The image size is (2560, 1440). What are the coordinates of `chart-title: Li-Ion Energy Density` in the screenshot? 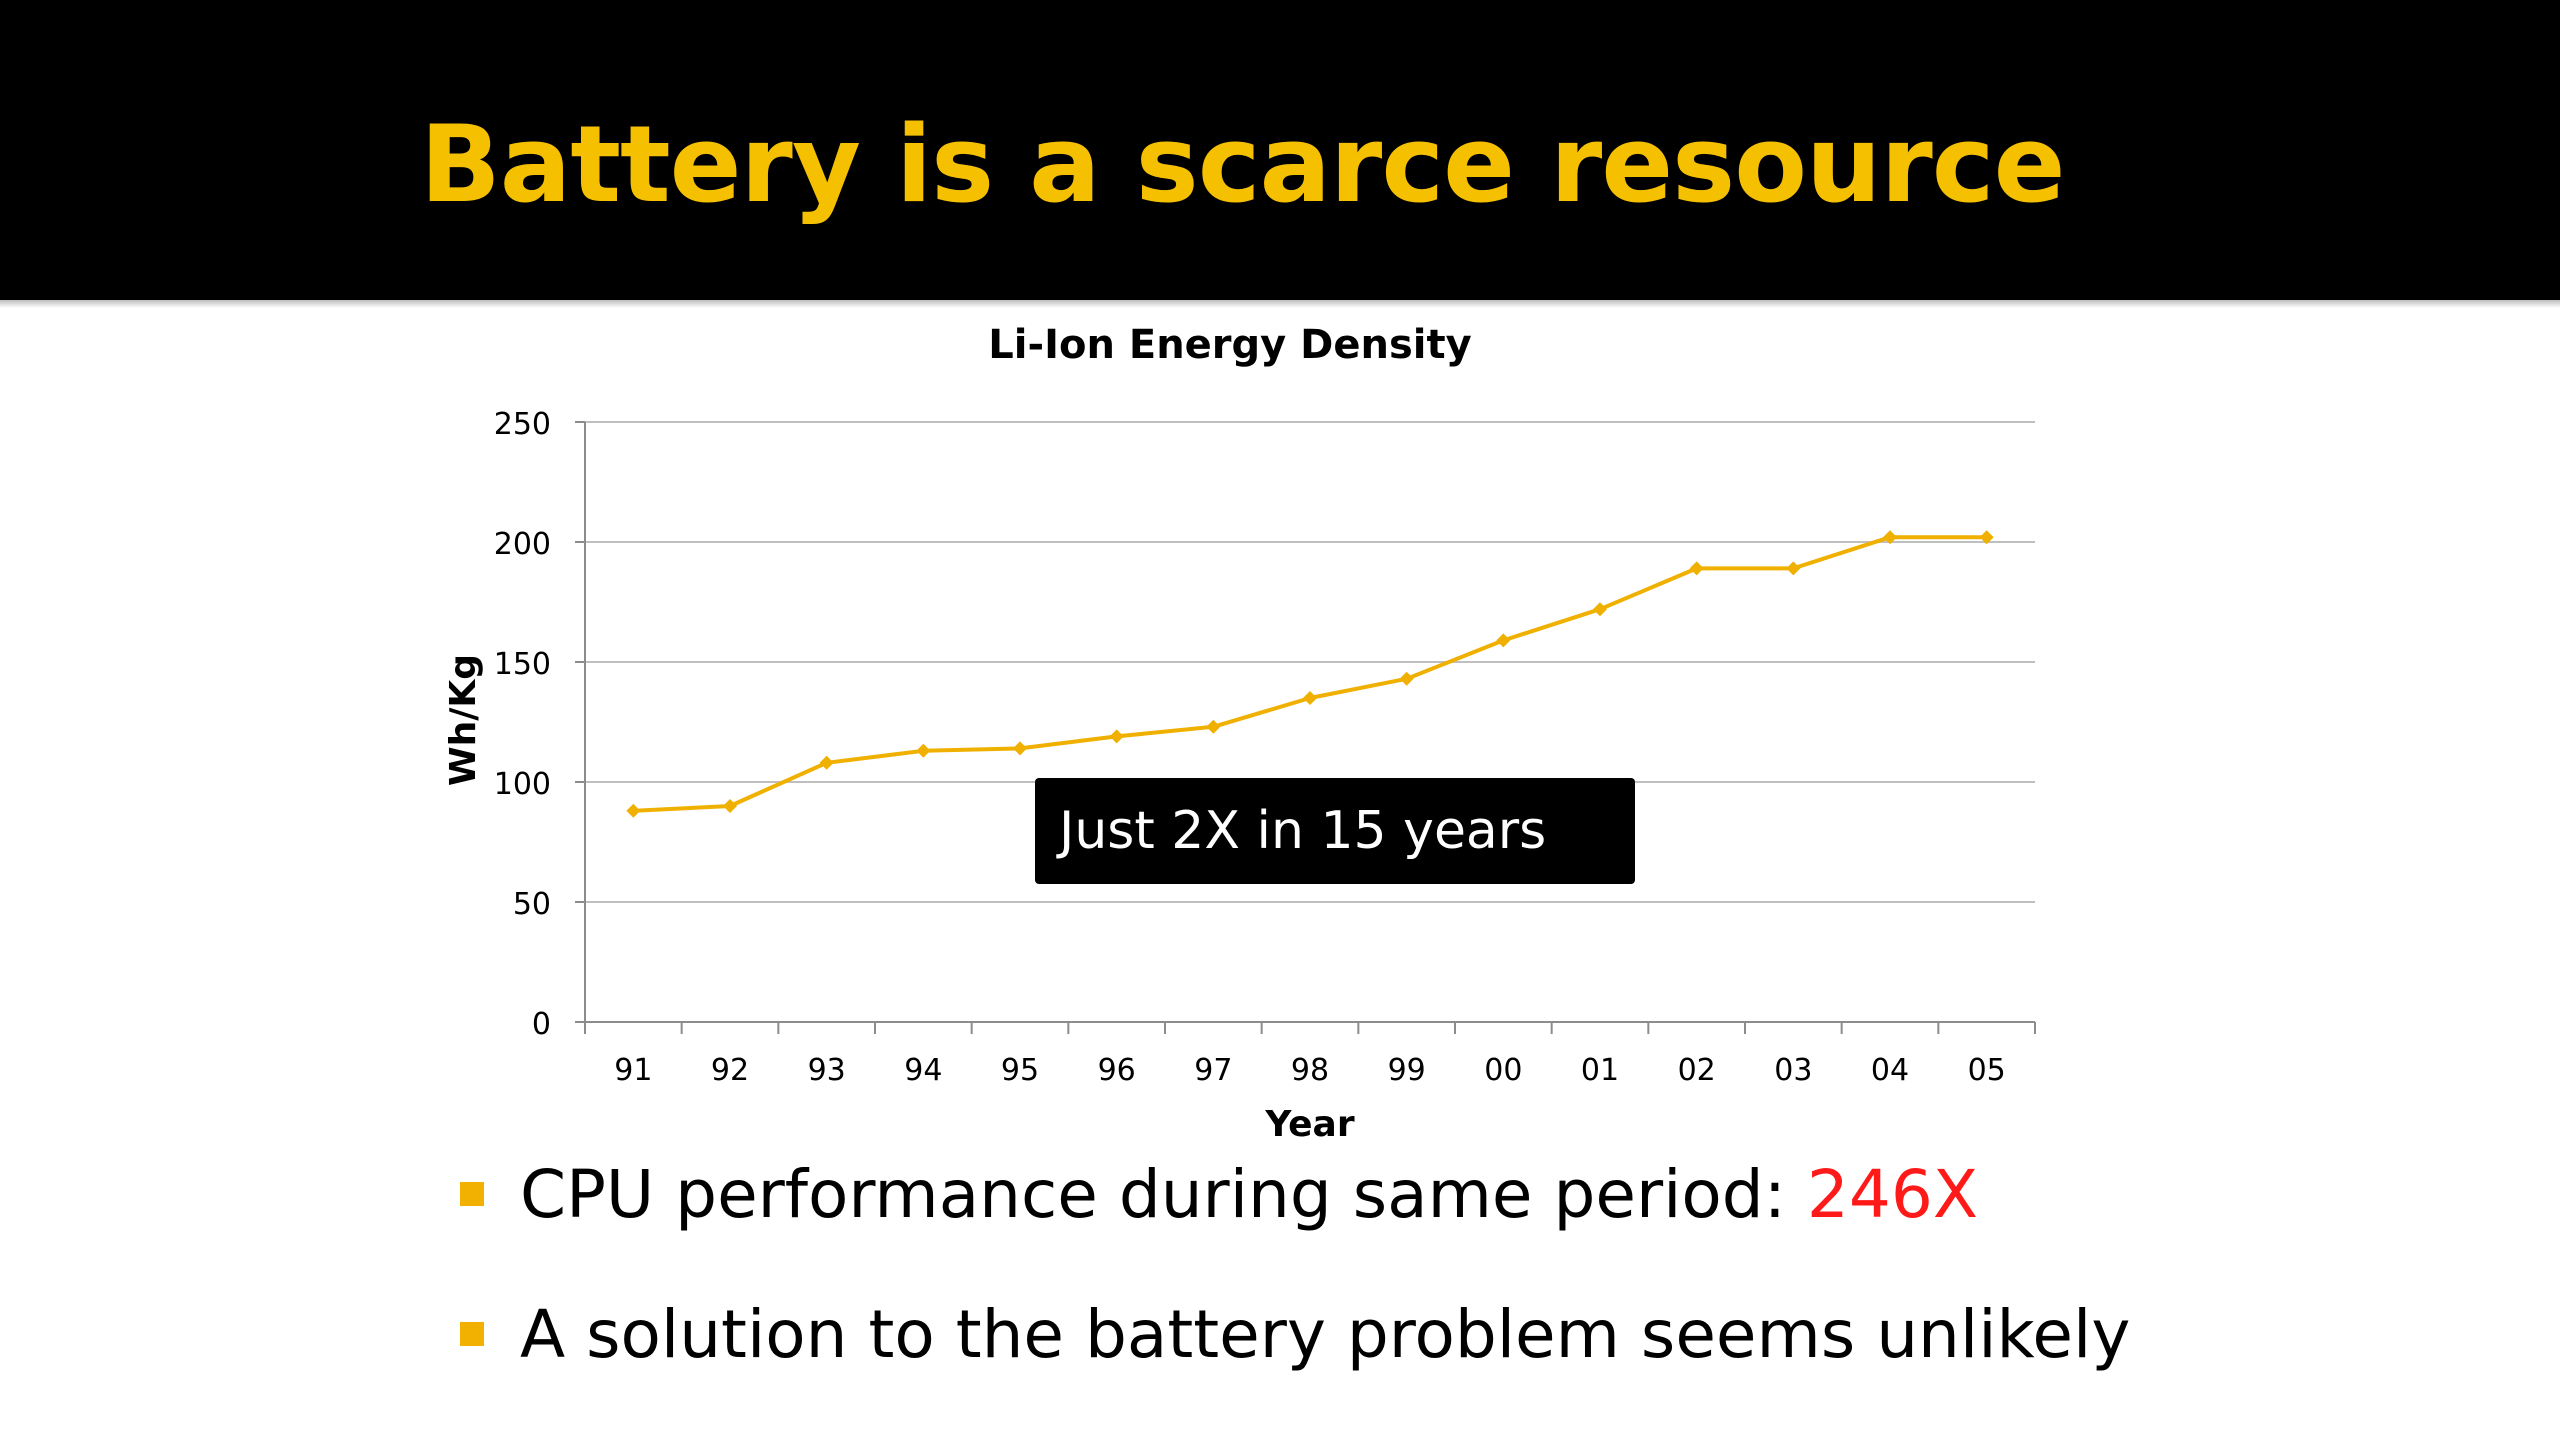 It's located at (1229, 345).